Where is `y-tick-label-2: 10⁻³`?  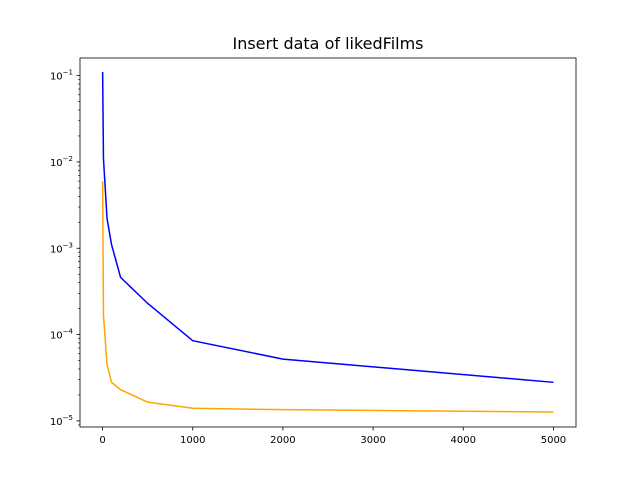
y-tick-label-2: 10⁻³ is located at coordinates (61, 248).